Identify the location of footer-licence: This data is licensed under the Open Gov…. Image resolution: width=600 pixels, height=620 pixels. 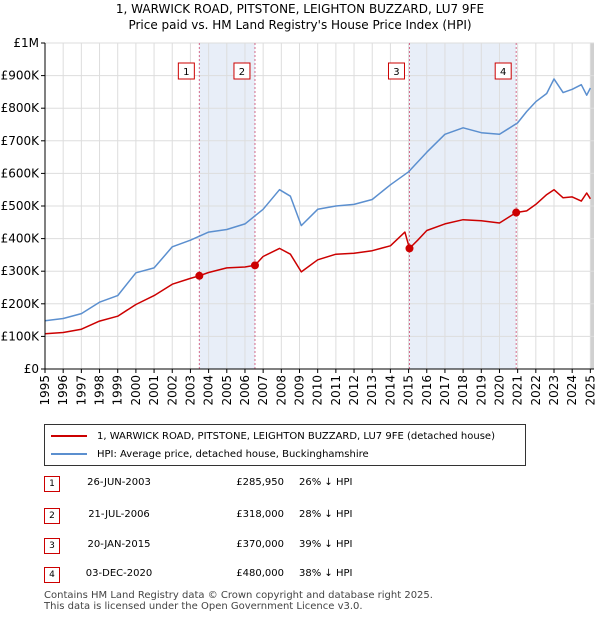
(203, 606).